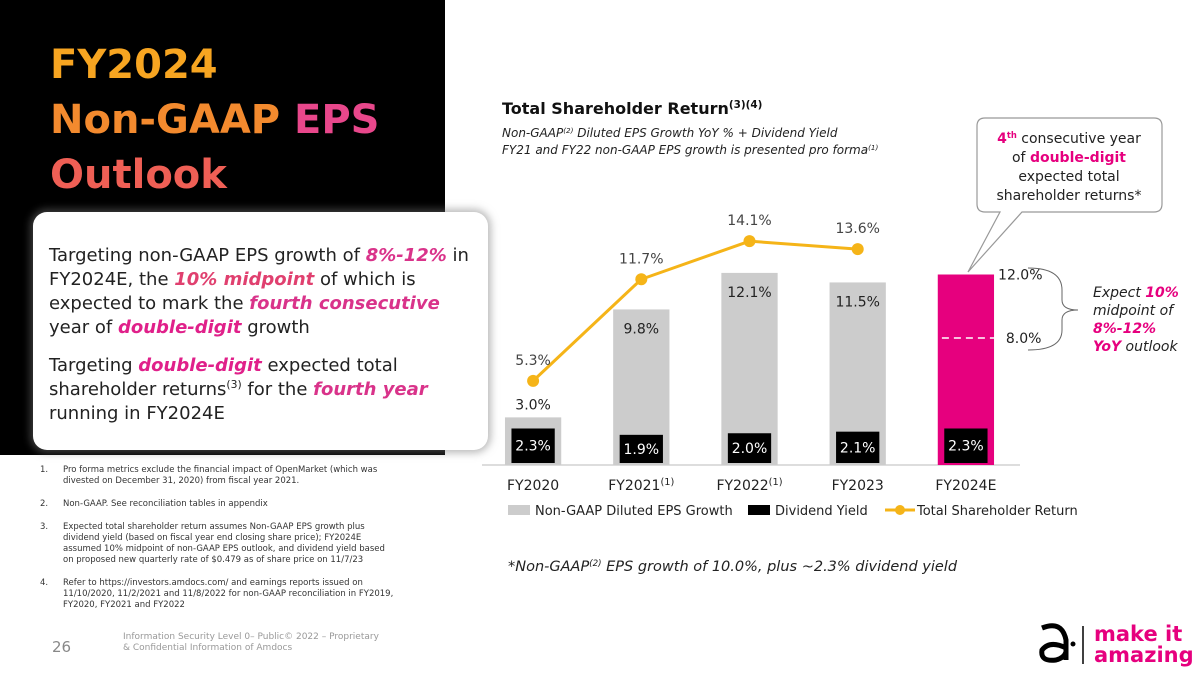 Image resolution: width=1200 pixels, height=675 pixels. I want to click on text-run: Outlook, so click(138, 175).